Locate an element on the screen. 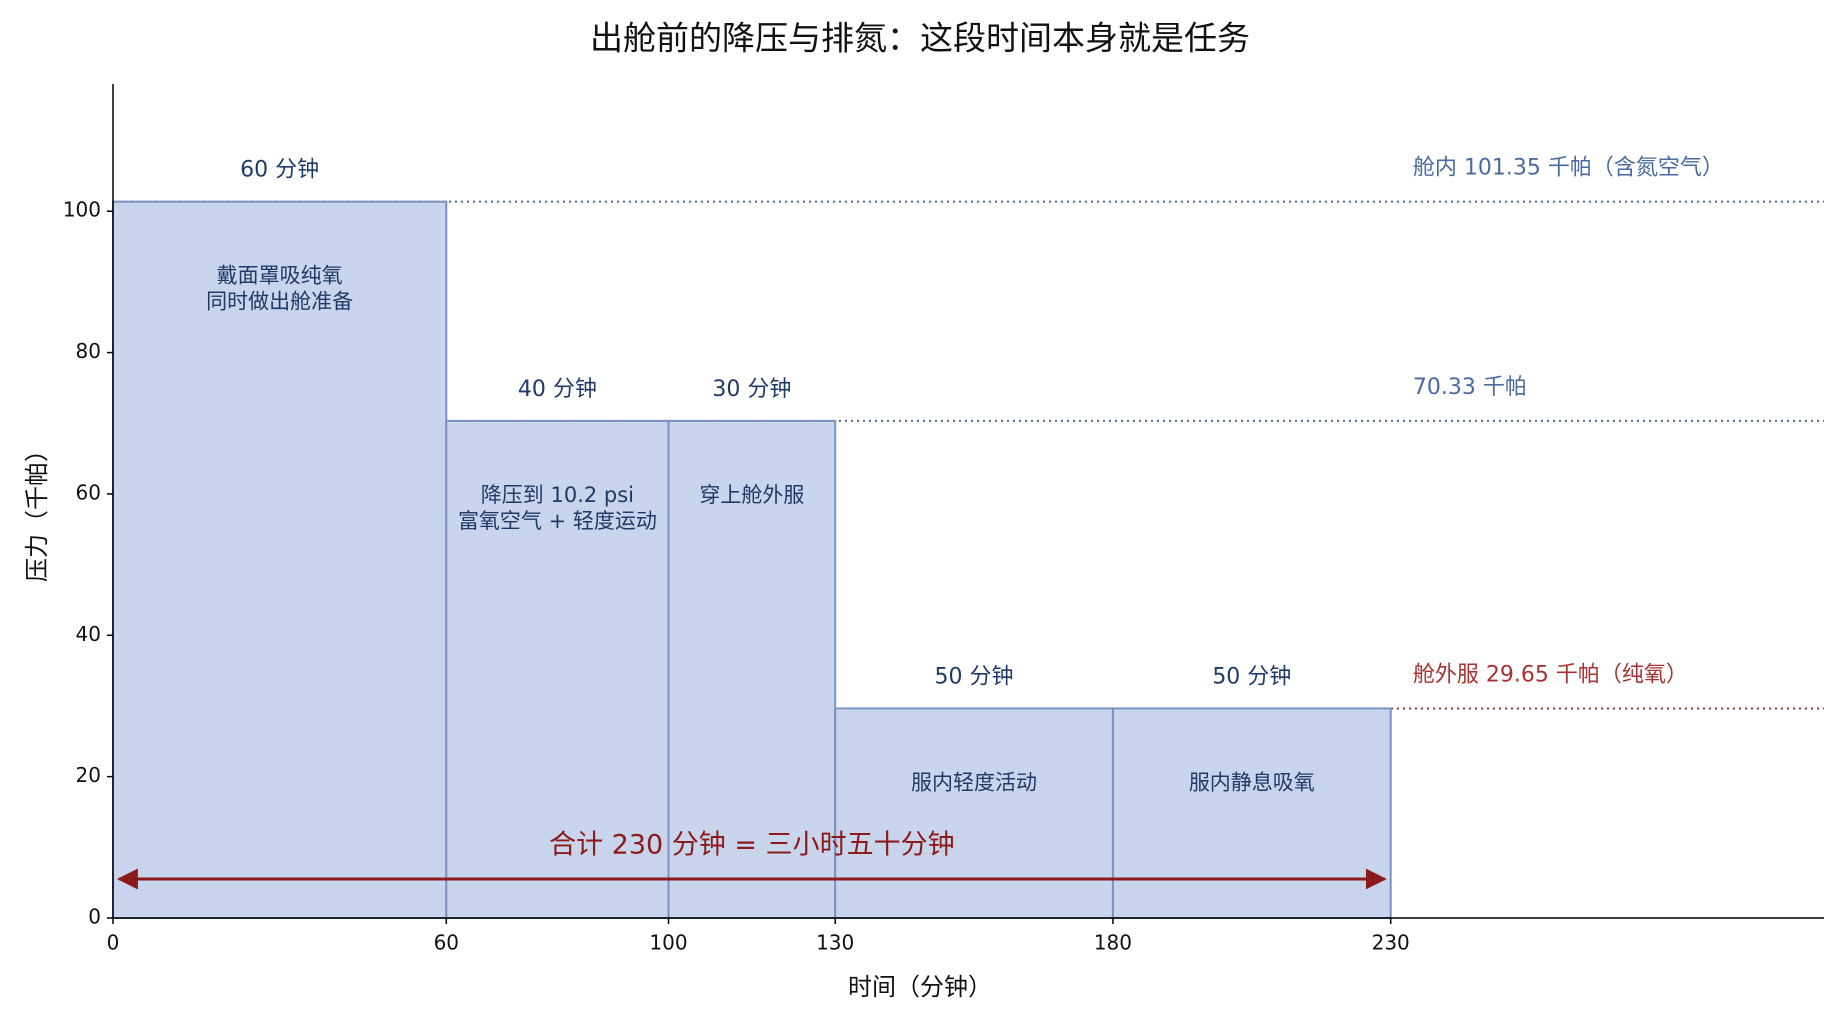 The image size is (1840, 1024). segment-label: 服内轻度活动 is located at coordinates (974, 782).